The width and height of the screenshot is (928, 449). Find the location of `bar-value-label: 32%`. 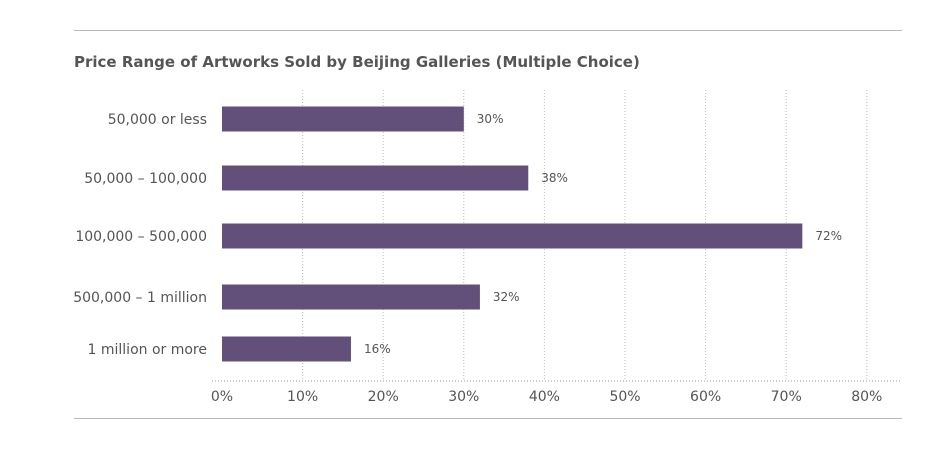

bar-value-label: 32% is located at coordinates (506, 297).